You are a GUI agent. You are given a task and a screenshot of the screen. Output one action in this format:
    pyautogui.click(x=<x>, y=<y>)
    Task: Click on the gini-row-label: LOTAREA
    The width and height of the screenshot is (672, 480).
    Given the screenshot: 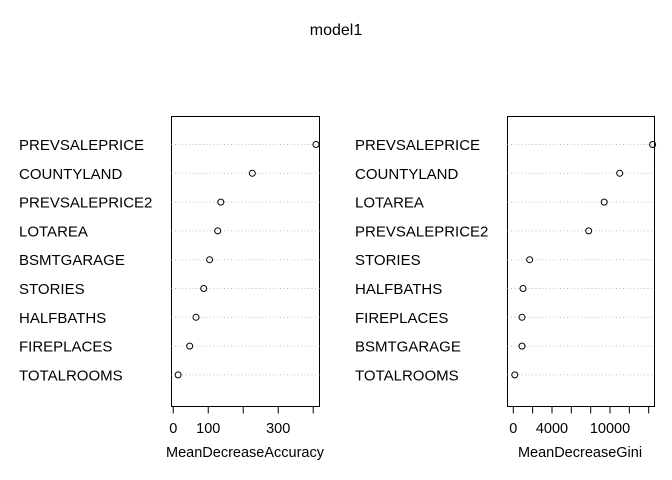 What is the action you would take?
    pyautogui.click(x=389, y=203)
    